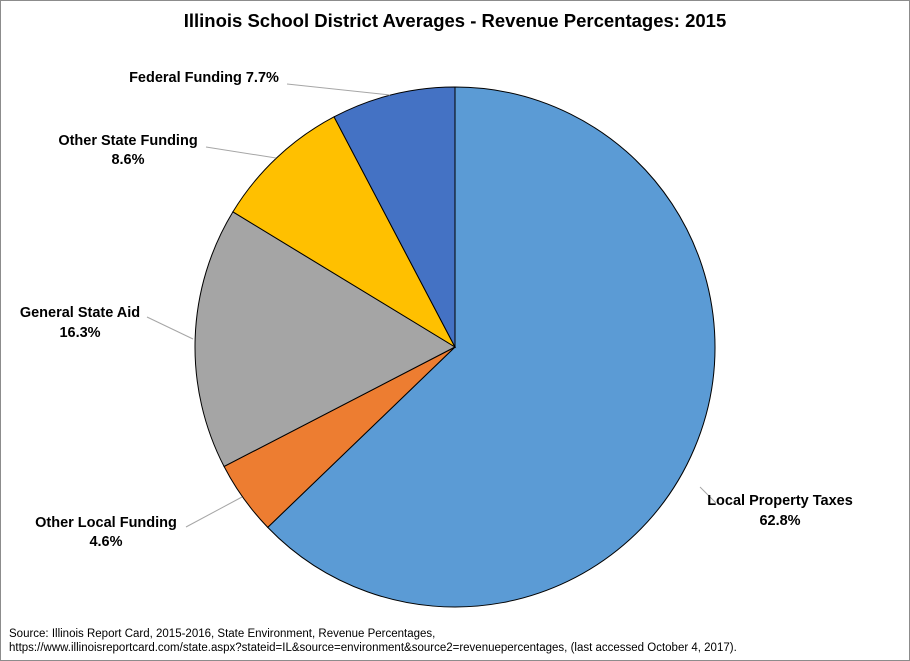 This screenshot has height=661, width=910. I want to click on slice-label-value: 4.6%, so click(105, 542).